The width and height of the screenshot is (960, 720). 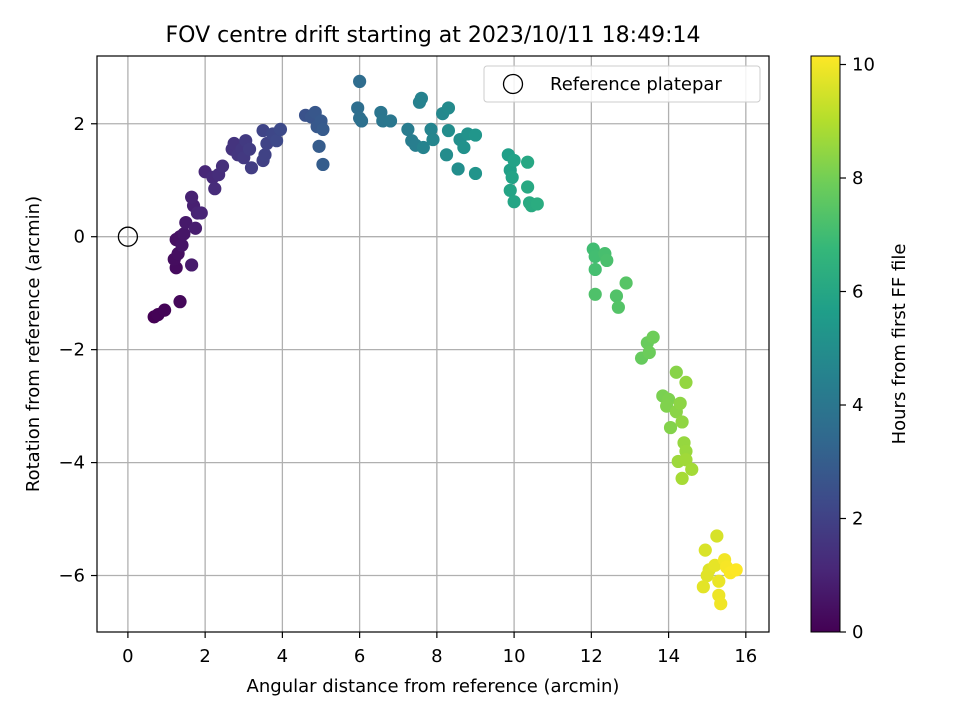 What do you see at coordinates (71, 576) in the screenshot?
I see `y-tick-label: −6` at bounding box center [71, 576].